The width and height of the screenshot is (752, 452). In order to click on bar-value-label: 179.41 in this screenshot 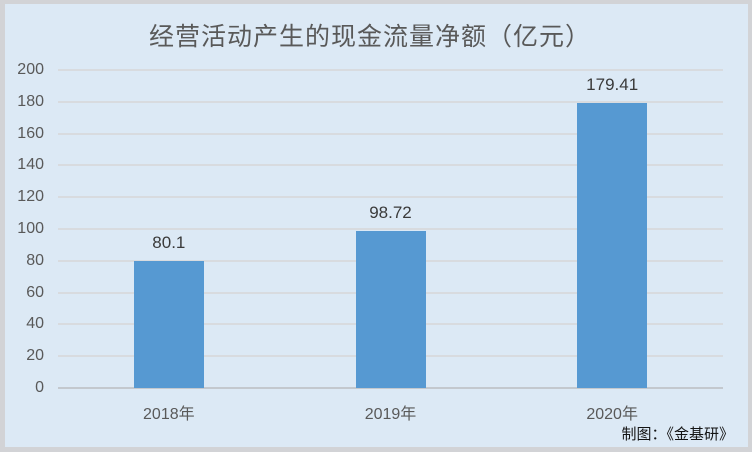, I will do `click(612, 84)`.